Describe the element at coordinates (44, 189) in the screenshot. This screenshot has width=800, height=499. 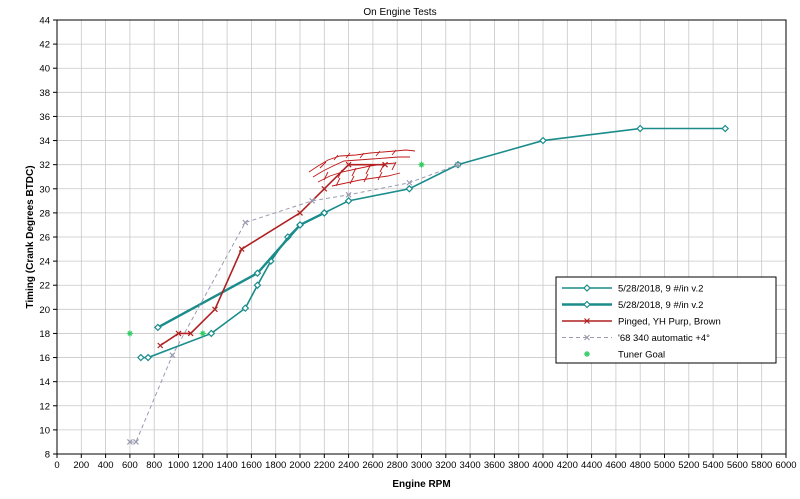
I see `y-tick-label: 30` at that location.